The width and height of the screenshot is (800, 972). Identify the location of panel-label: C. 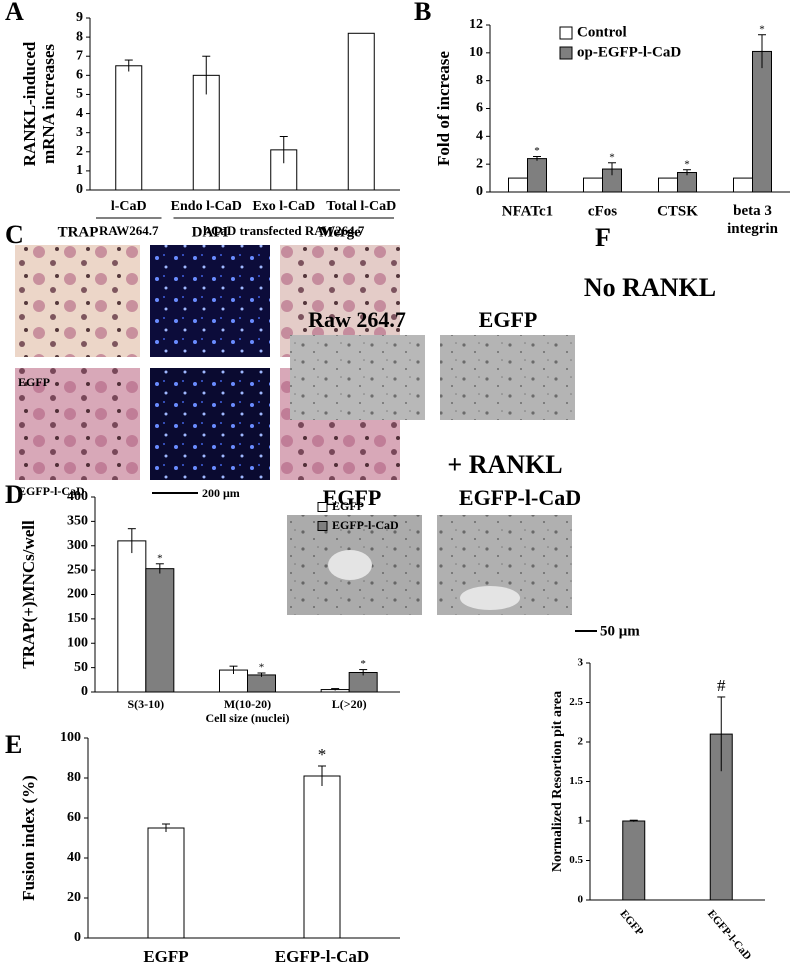
(14, 234).